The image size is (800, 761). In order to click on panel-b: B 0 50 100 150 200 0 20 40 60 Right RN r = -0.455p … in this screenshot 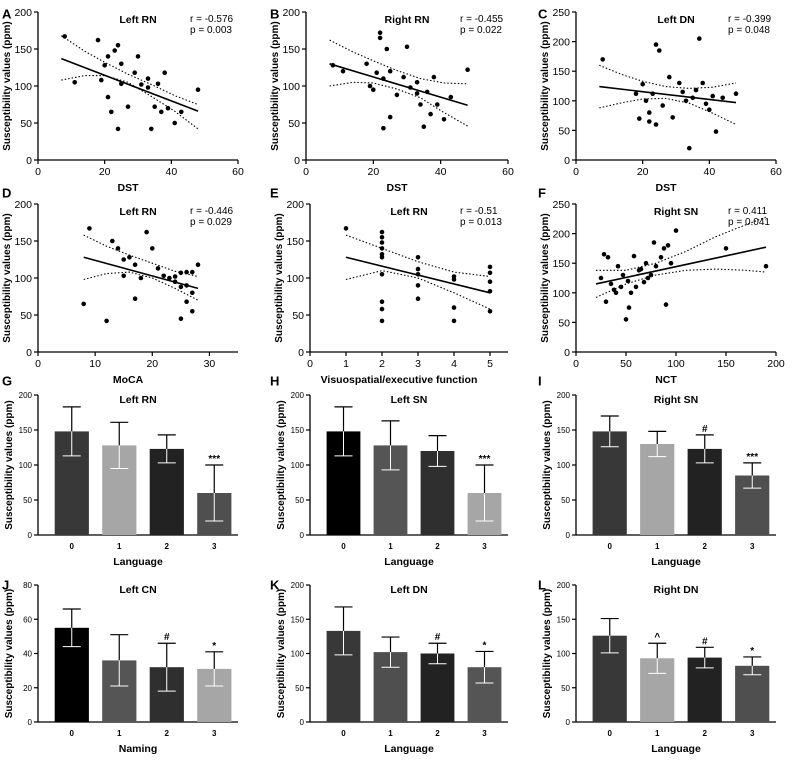, I will do `click(392, 100)`.